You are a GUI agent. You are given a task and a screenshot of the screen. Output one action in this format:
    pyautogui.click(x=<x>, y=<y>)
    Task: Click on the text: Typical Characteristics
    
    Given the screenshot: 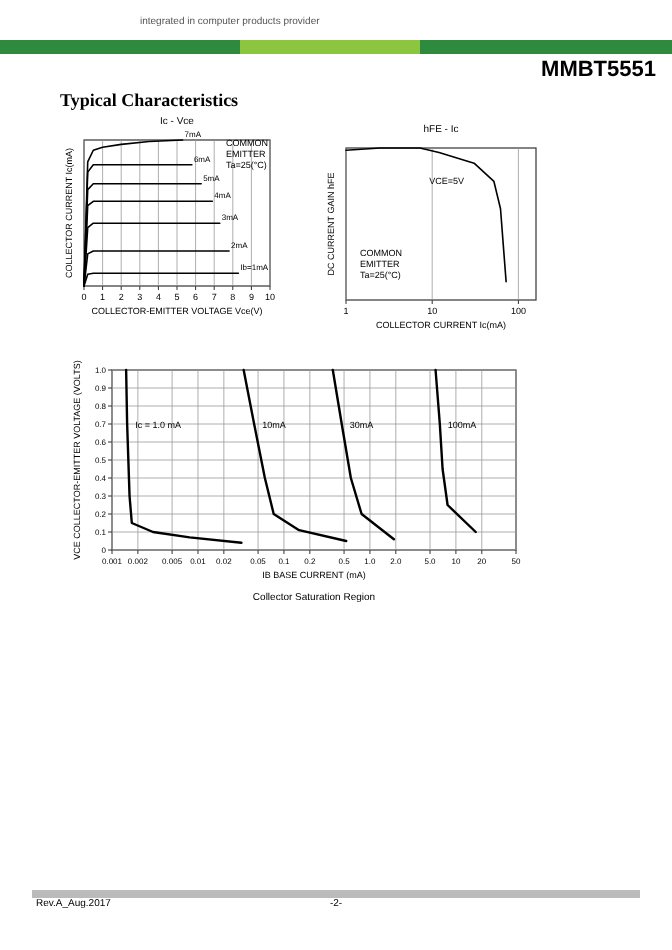 What is the action you would take?
    pyautogui.click(x=150, y=100)
    